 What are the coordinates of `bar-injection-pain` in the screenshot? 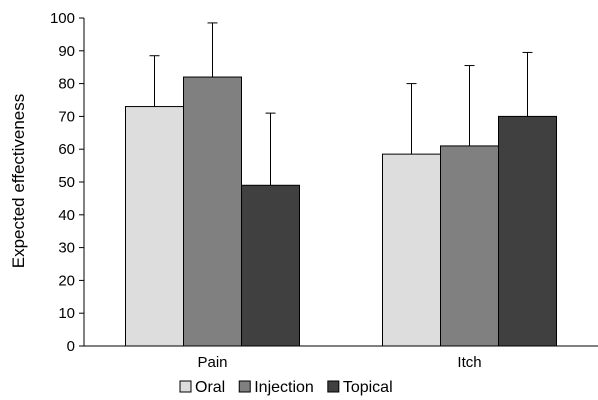 It's located at (212, 211).